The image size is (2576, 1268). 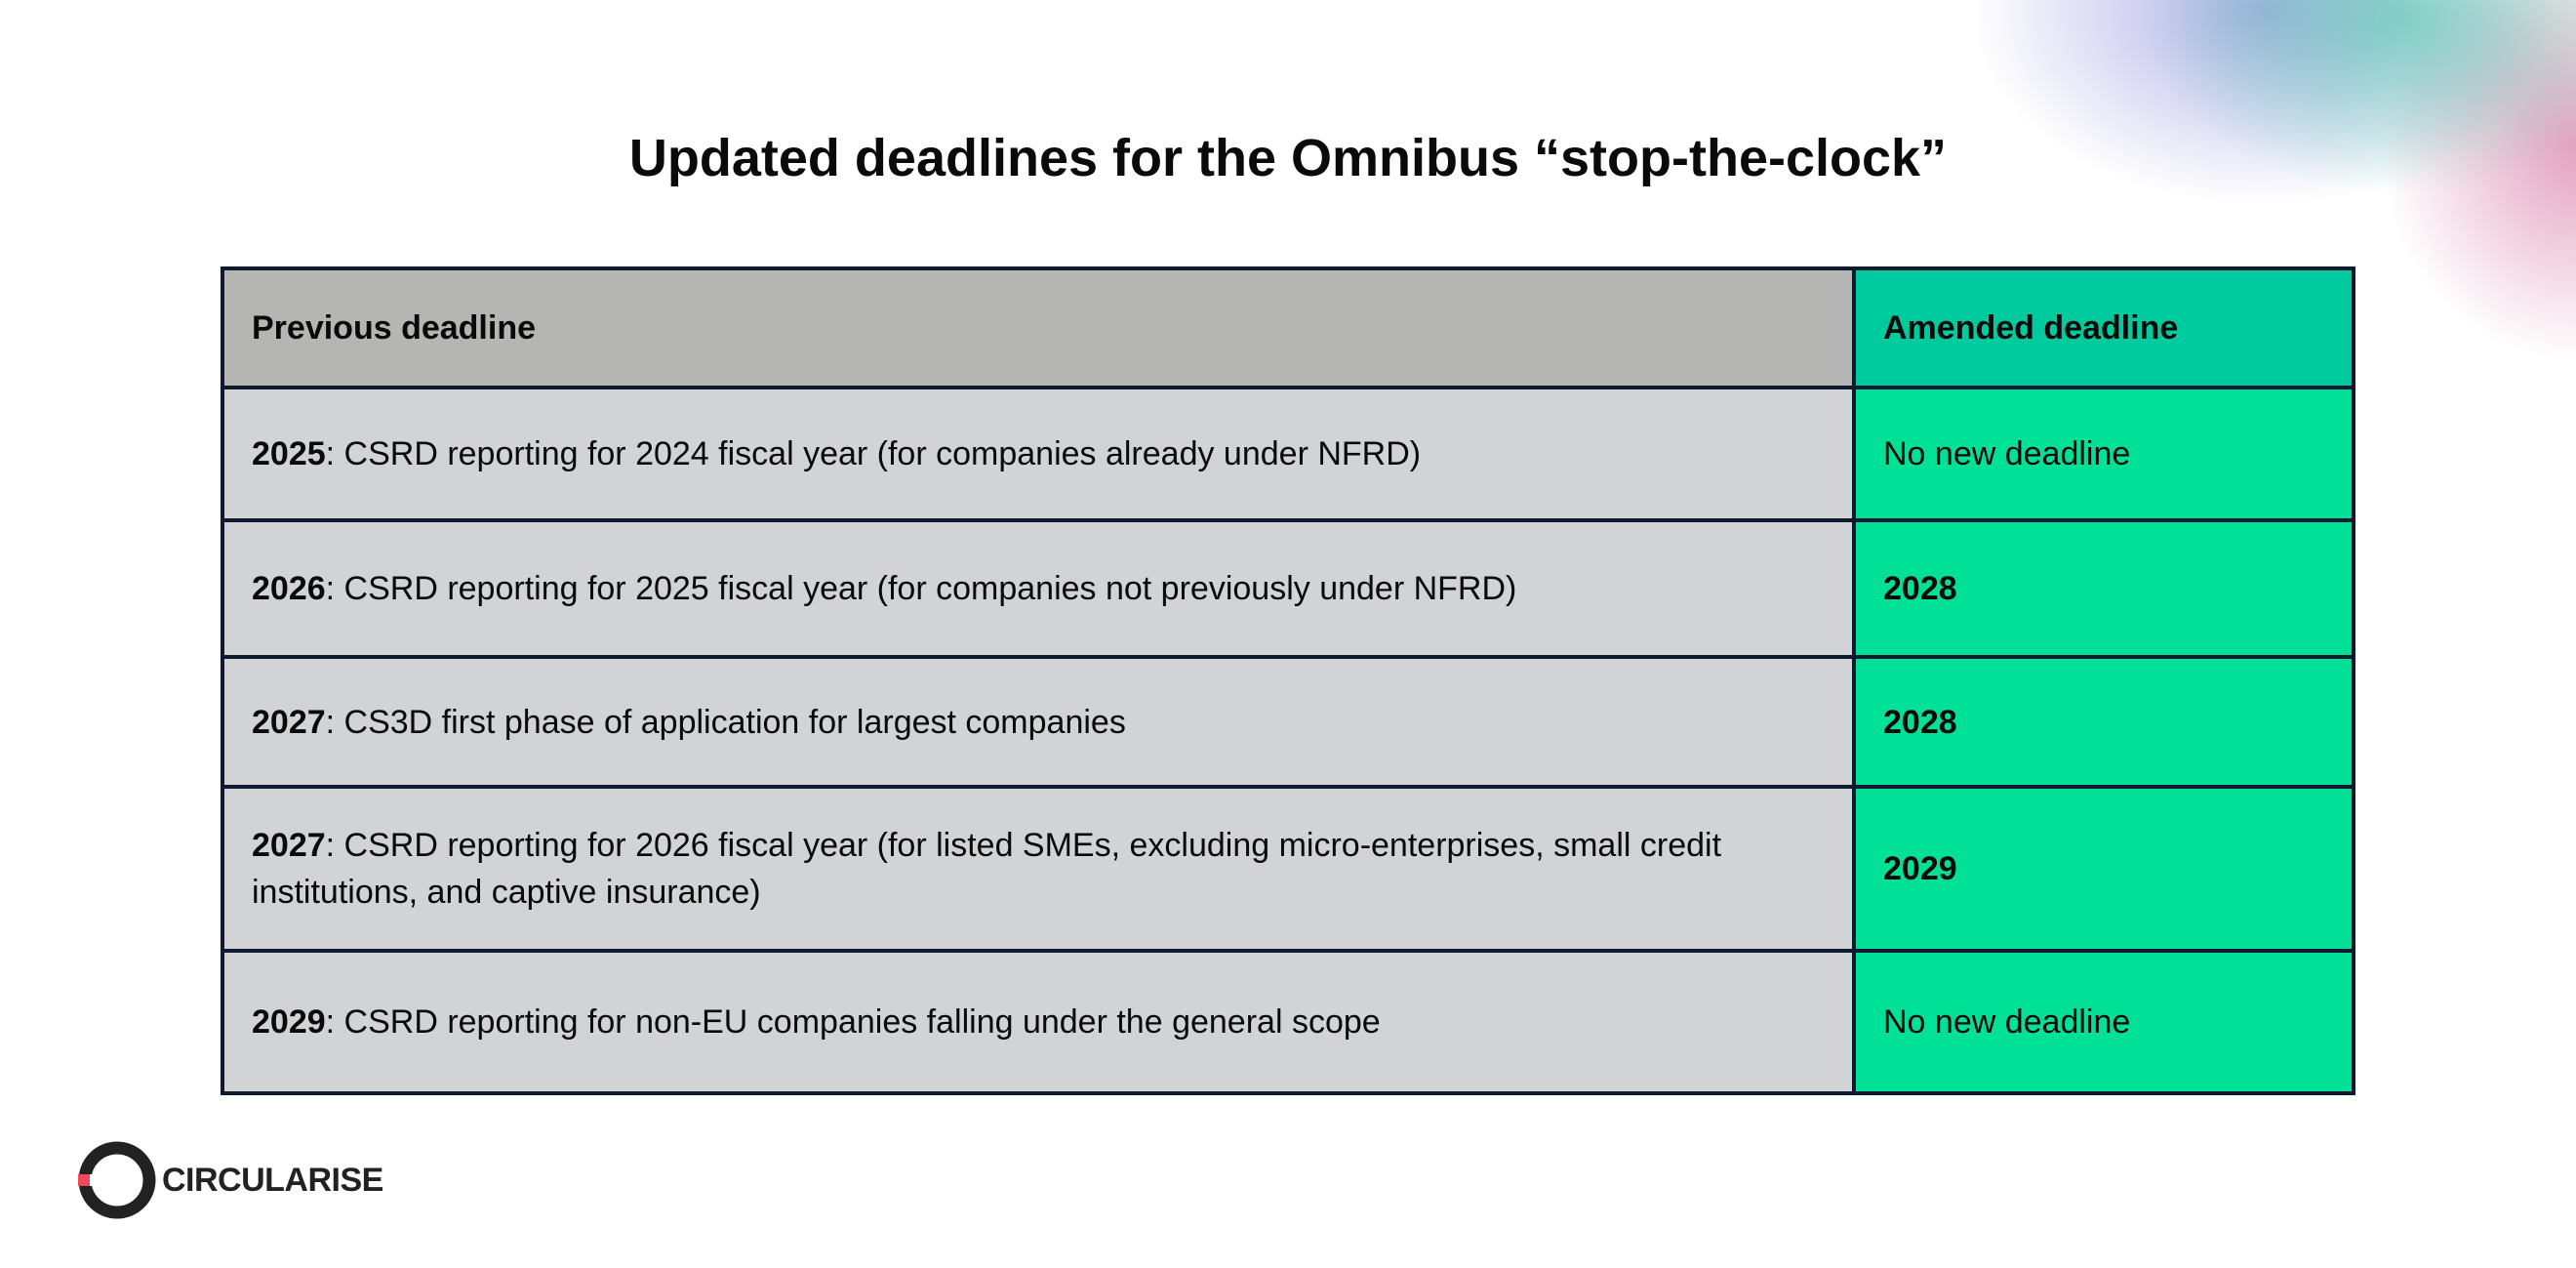 What do you see at coordinates (1038, 328) in the screenshot?
I see `column-header: Previous deadline` at bounding box center [1038, 328].